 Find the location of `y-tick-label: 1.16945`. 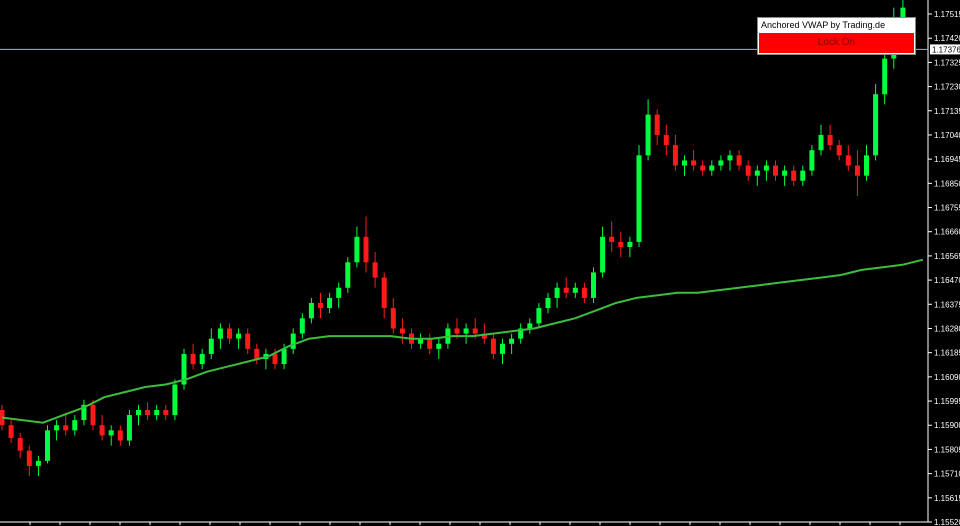

y-tick-label: 1.16945 is located at coordinates (947, 159).